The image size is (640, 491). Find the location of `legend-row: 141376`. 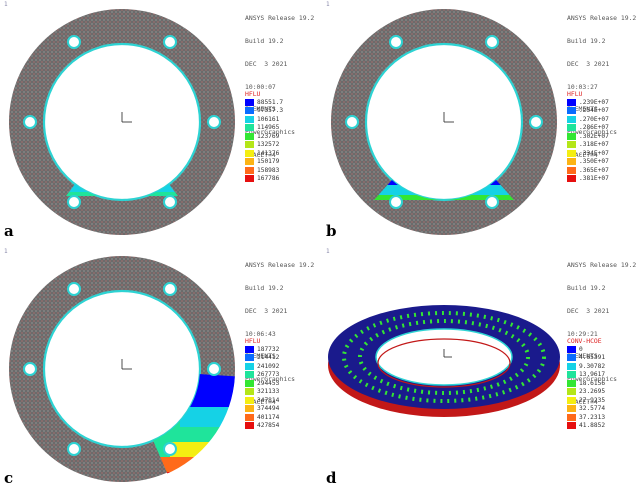

legend-row: 141376 is located at coordinates (264, 153).